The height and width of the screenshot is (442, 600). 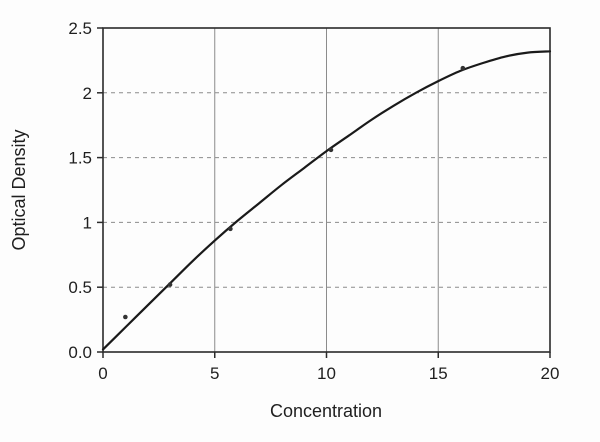 I want to click on y-tick-label: 2, so click(x=87, y=93).